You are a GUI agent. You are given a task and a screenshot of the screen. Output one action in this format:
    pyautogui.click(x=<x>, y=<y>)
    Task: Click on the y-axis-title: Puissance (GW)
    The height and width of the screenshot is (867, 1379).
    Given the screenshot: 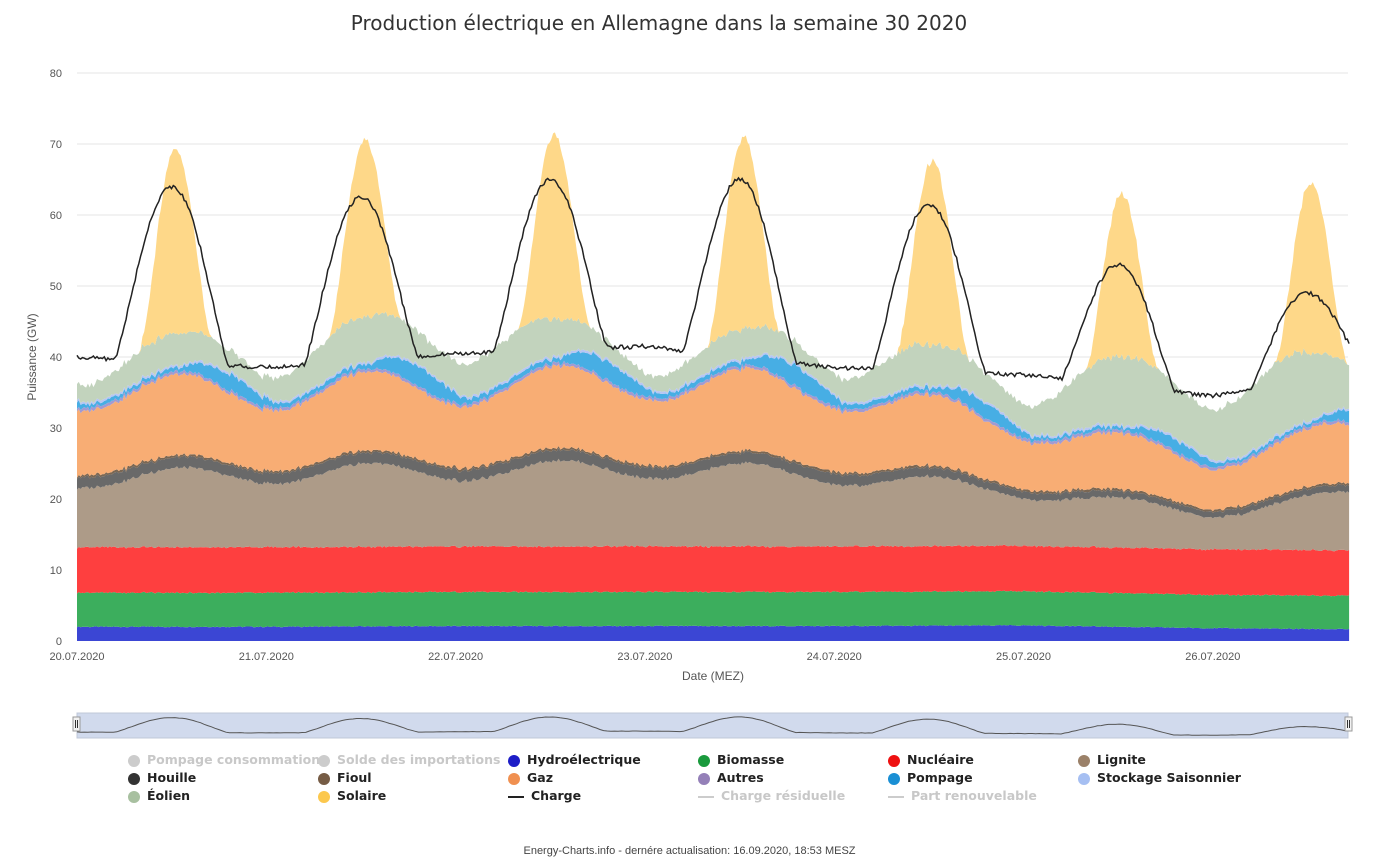 What is the action you would take?
    pyautogui.click(x=32, y=356)
    